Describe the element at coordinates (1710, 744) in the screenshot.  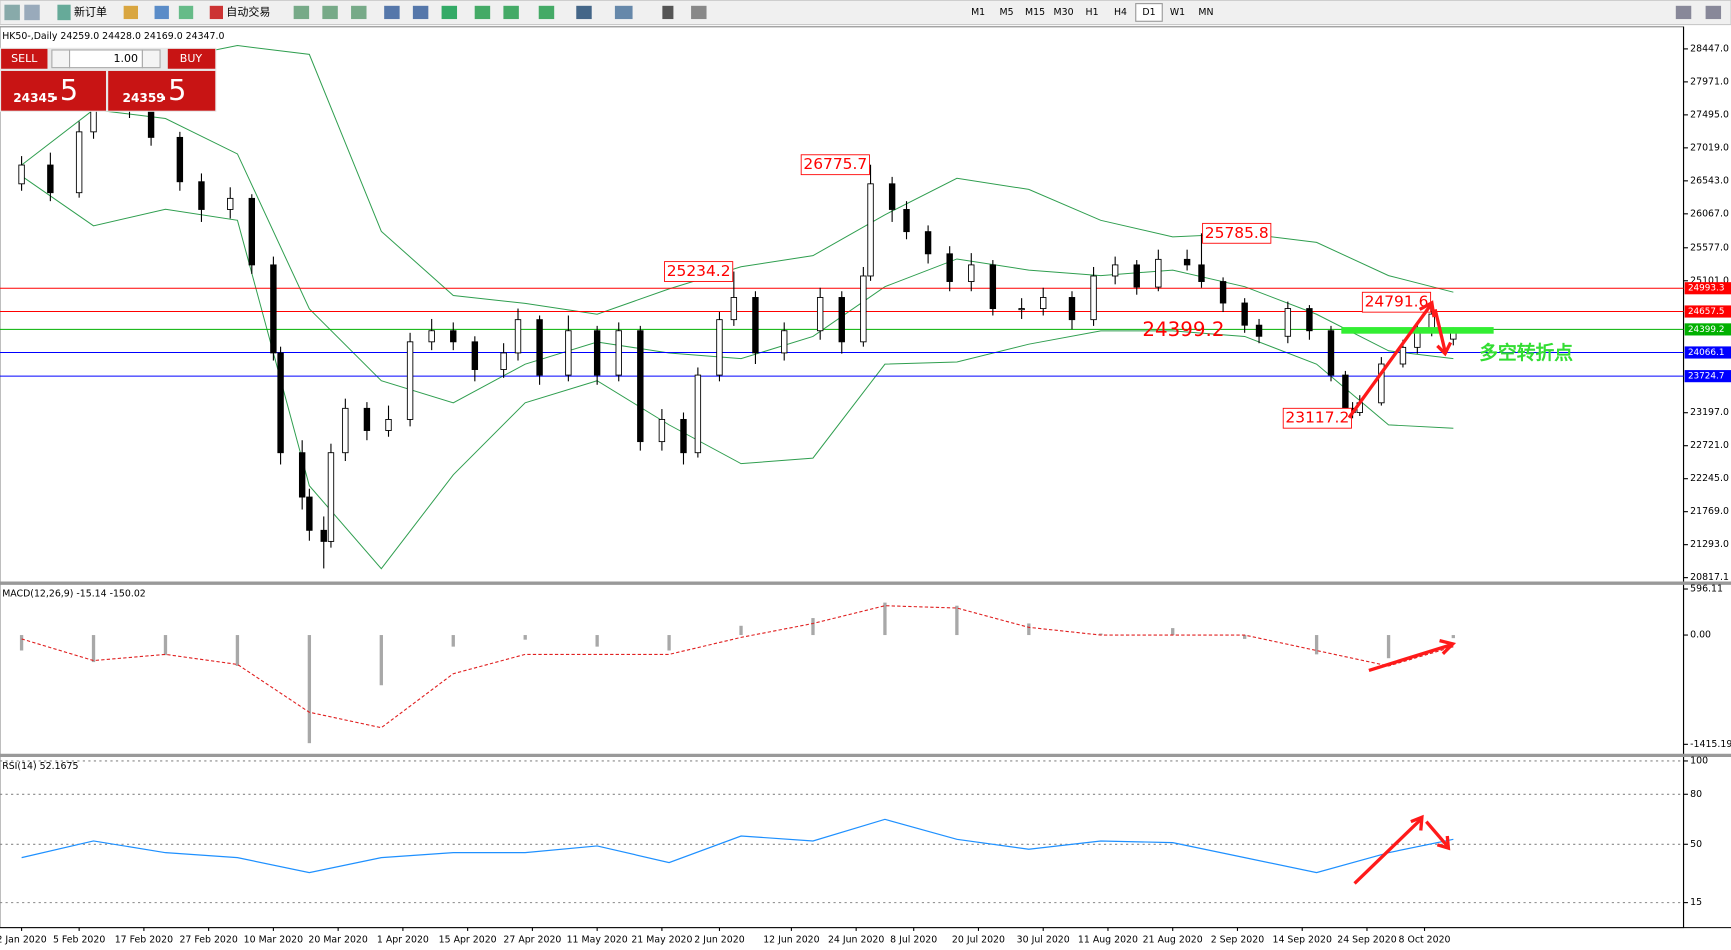
I see `y-tick-label: -1415.19` at that location.